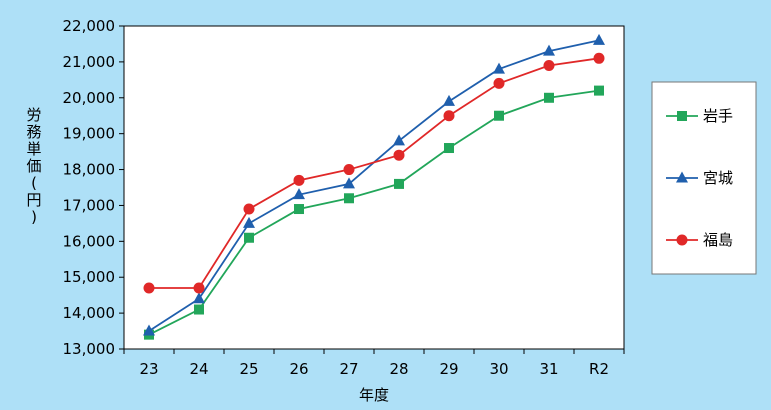  I want to click on x-axis-ticks: 23 24 25 26 27 28 29 30 31 R2, so click(374, 363).